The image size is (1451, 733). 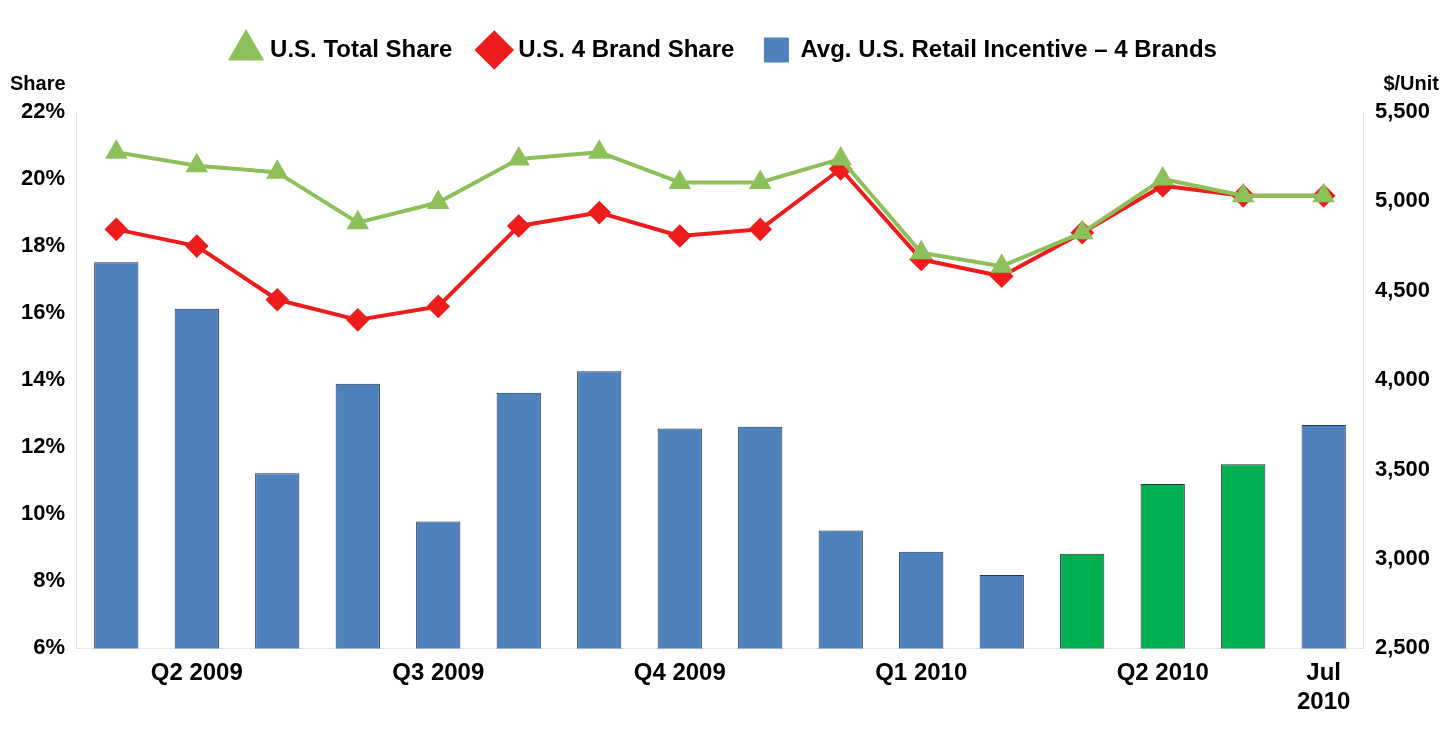 What do you see at coordinates (38, 82) in the screenshot?
I see `y-axis-title: Share` at bounding box center [38, 82].